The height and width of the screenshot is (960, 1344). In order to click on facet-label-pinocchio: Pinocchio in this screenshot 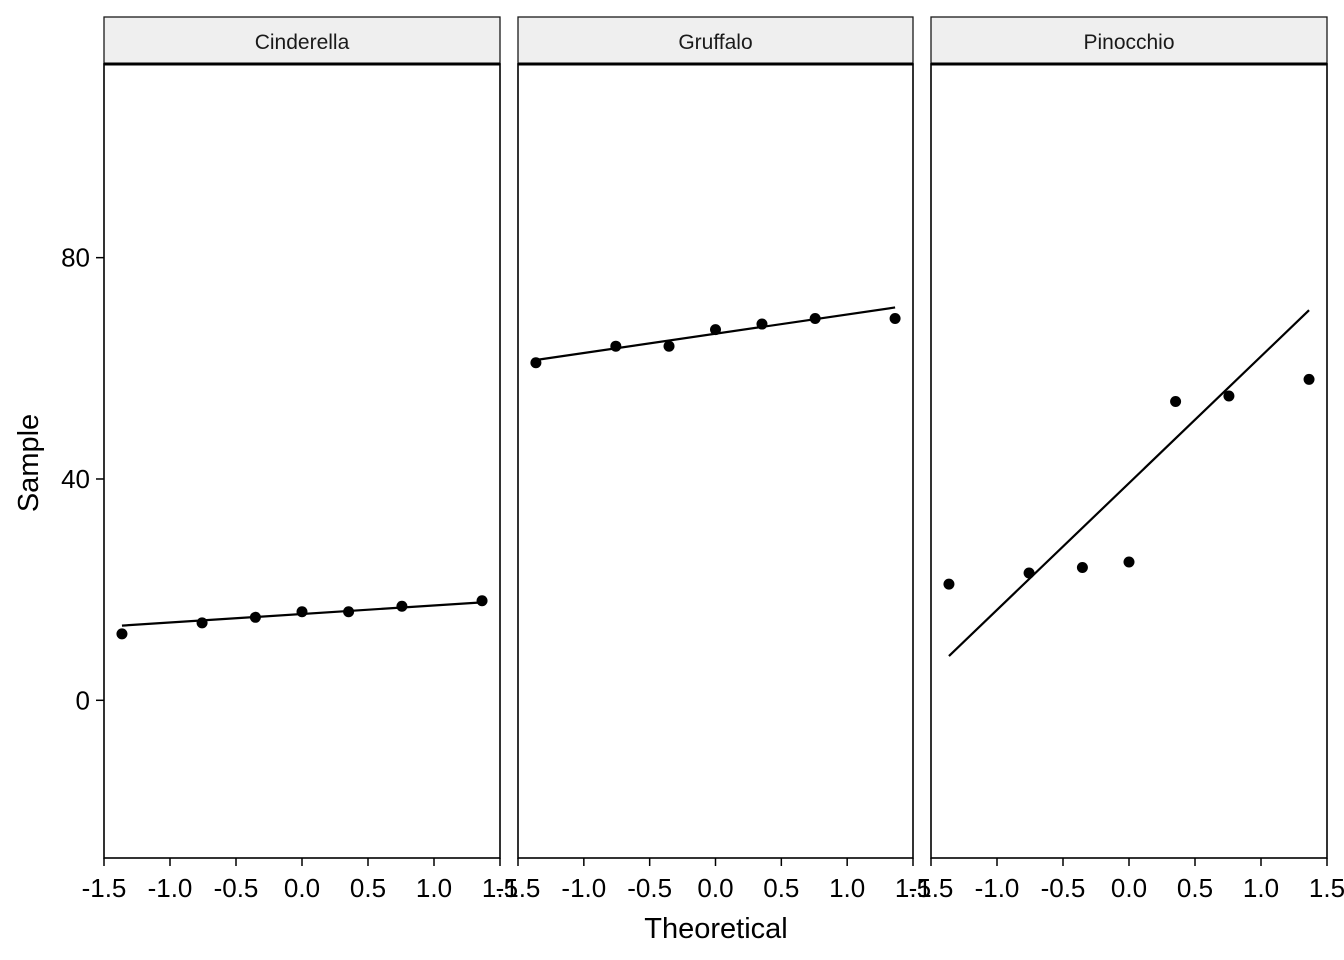, I will do `click(1128, 42)`.